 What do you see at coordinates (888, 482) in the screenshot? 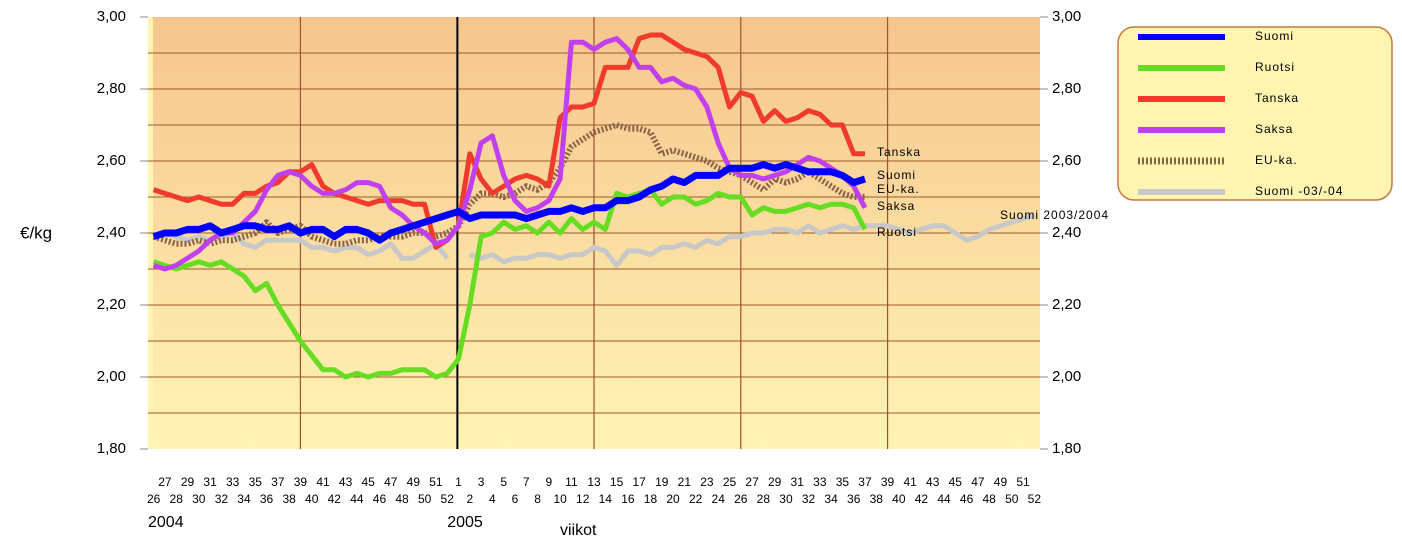
I see `x-tick-label: 39` at bounding box center [888, 482].